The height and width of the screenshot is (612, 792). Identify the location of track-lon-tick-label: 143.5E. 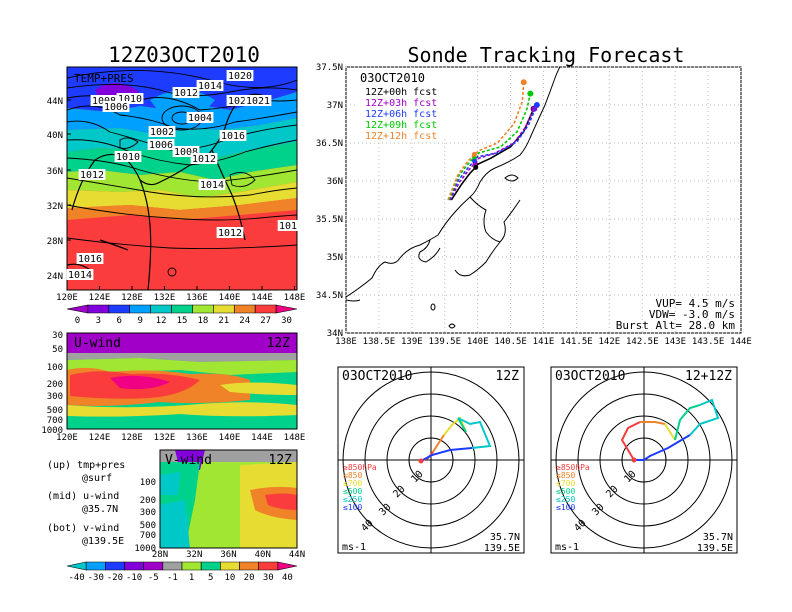
(708, 342).